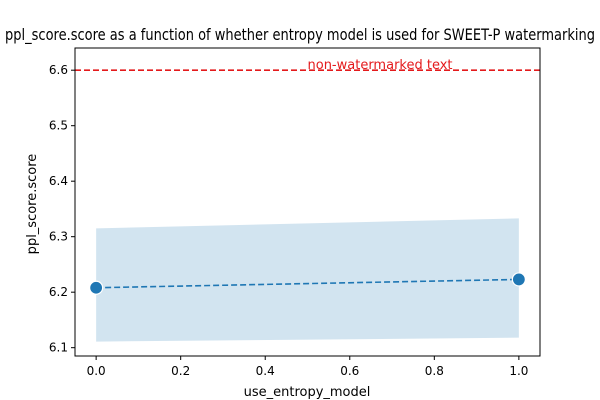  I want to click on y-tick-label: 6.4, so click(58, 181).